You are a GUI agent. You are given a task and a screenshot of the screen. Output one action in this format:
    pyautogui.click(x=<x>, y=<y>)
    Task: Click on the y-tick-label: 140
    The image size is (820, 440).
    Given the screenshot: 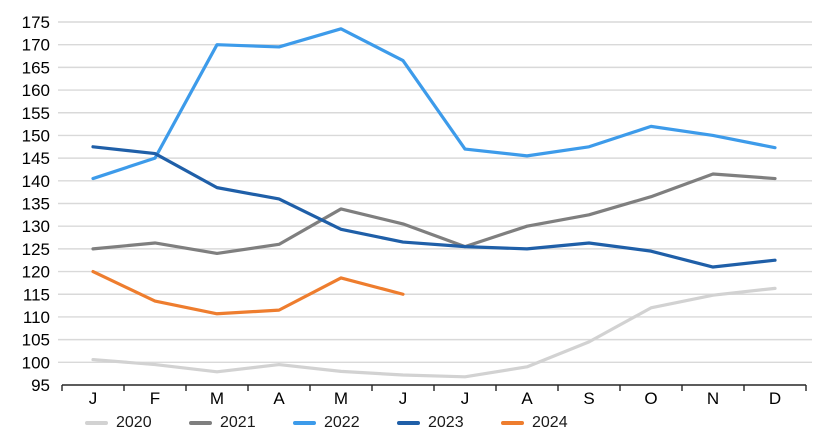 What is the action you would take?
    pyautogui.click(x=36, y=181)
    